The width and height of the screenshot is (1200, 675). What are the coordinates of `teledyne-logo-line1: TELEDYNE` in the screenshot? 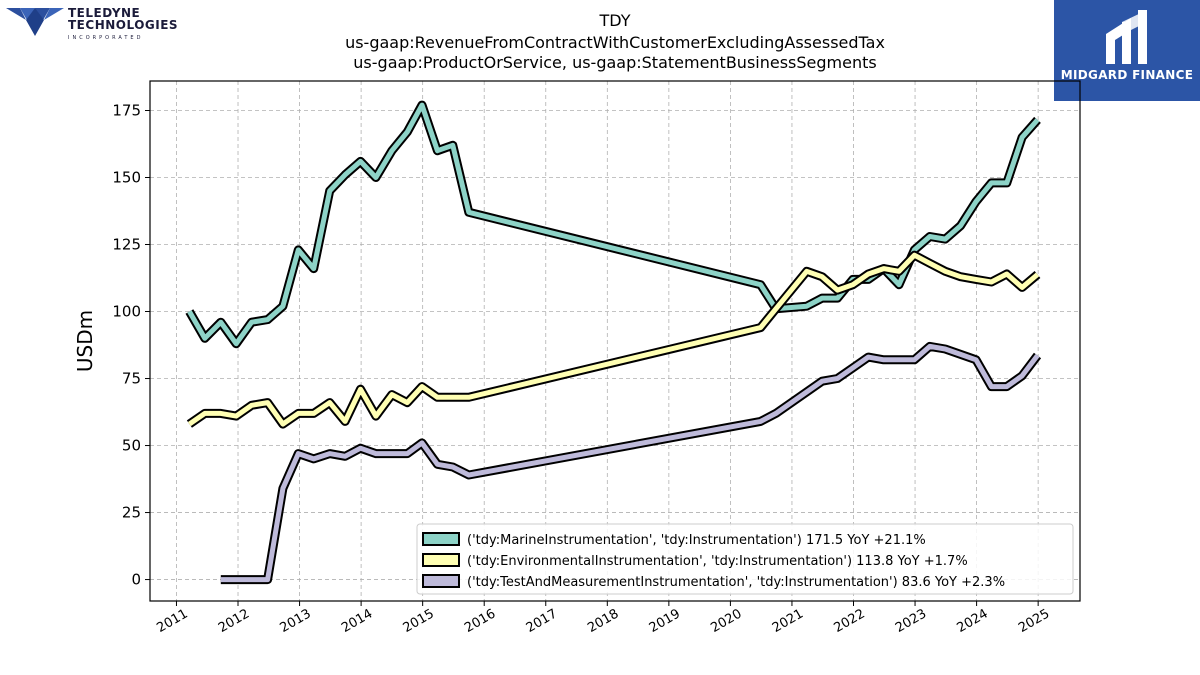 It's located at (104, 13).